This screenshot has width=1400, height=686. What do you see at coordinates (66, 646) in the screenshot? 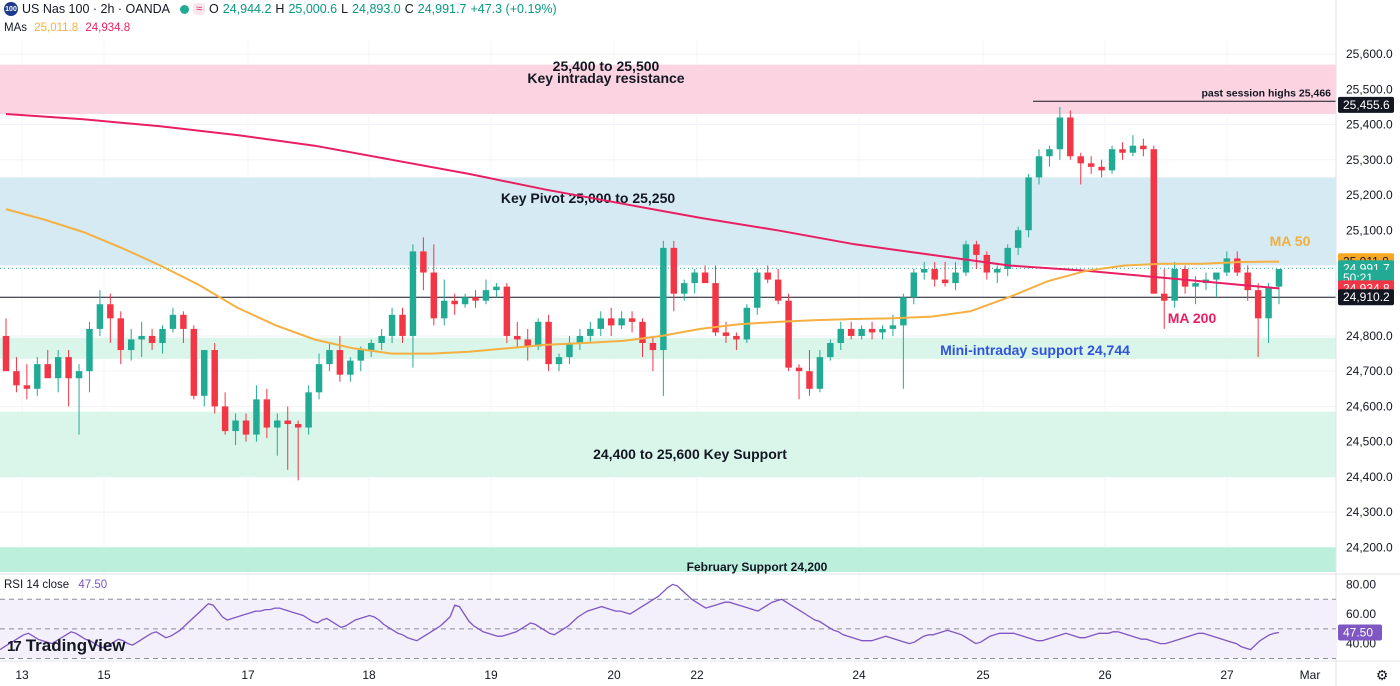
I see `tradingview-logo: 17 TradingView` at bounding box center [66, 646].